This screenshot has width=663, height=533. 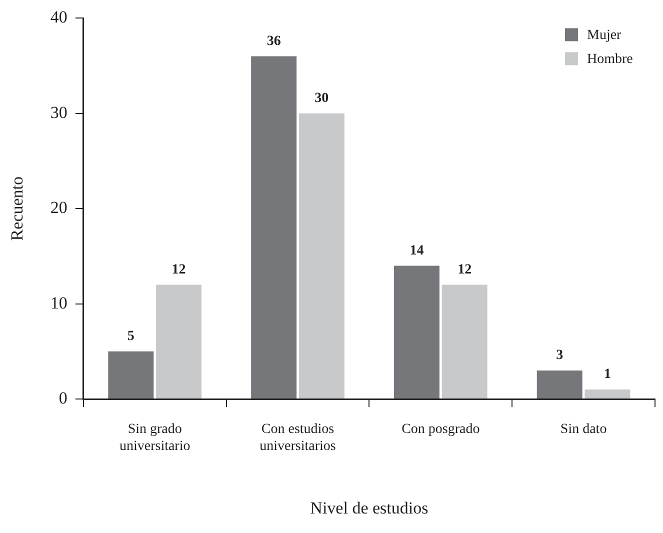 What do you see at coordinates (560, 356) in the screenshot?
I see `data-label: 3` at bounding box center [560, 356].